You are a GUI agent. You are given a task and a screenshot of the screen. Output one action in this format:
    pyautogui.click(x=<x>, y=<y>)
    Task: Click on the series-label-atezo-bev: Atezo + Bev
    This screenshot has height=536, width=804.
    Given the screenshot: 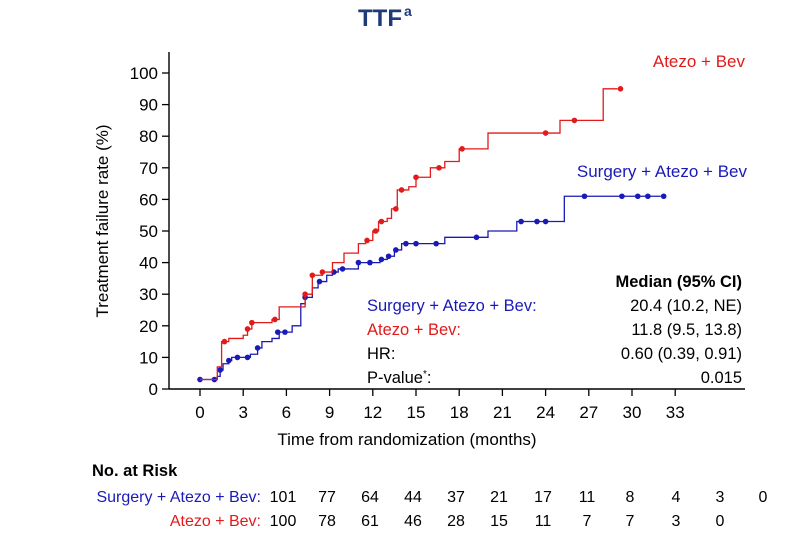 What is the action you would take?
    pyautogui.click(x=699, y=61)
    